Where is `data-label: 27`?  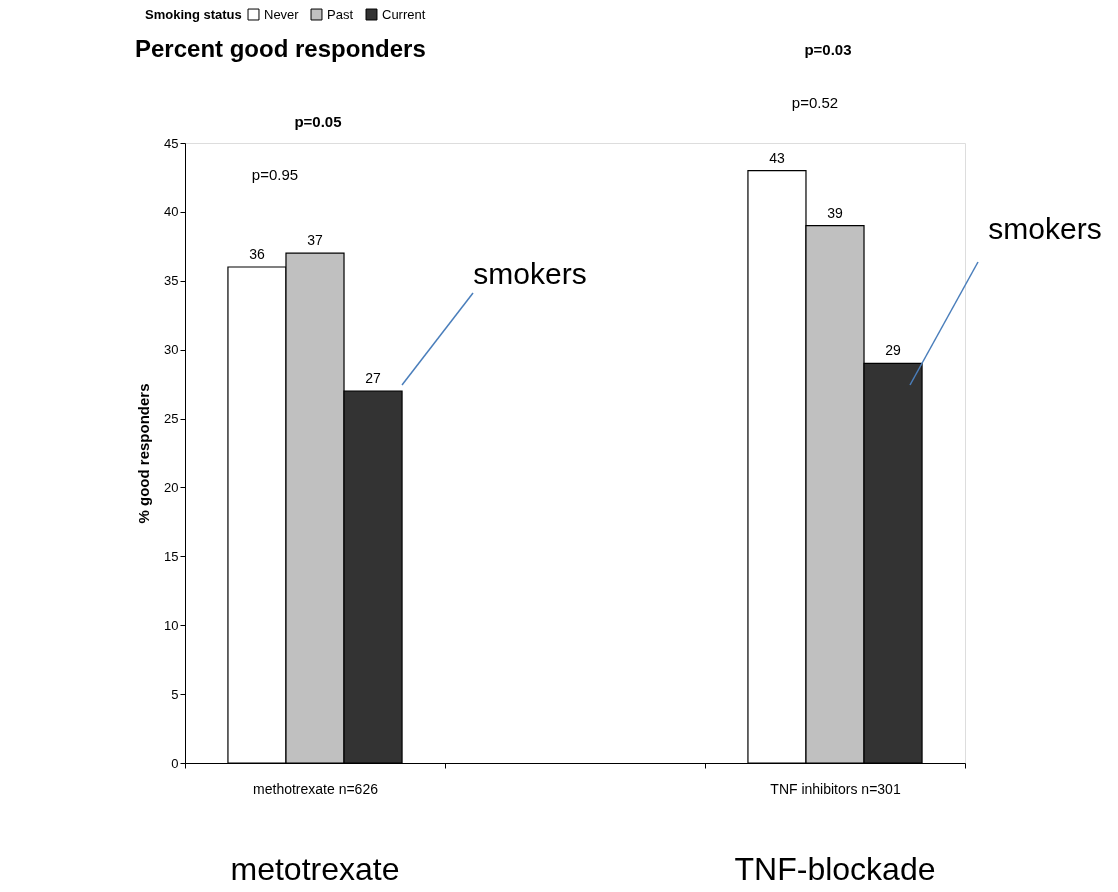
data-label: 27 is located at coordinates (373, 378).